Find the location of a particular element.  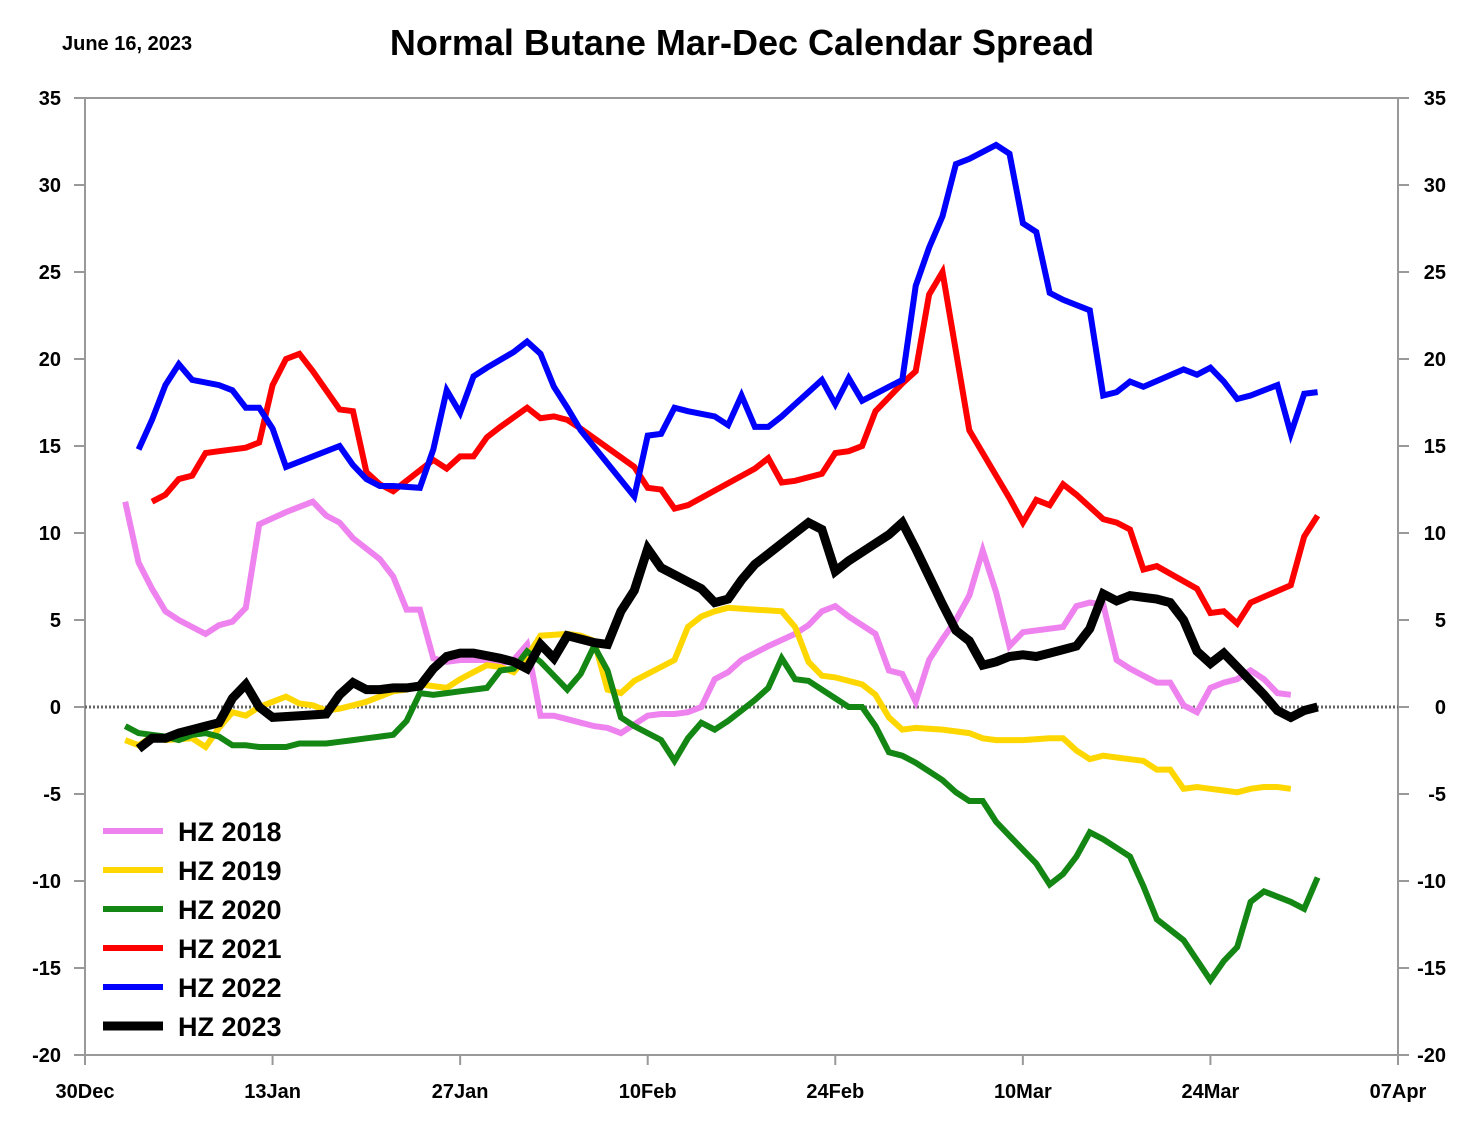

y-tick-label-right: 25 is located at coordinates (1435, 273).